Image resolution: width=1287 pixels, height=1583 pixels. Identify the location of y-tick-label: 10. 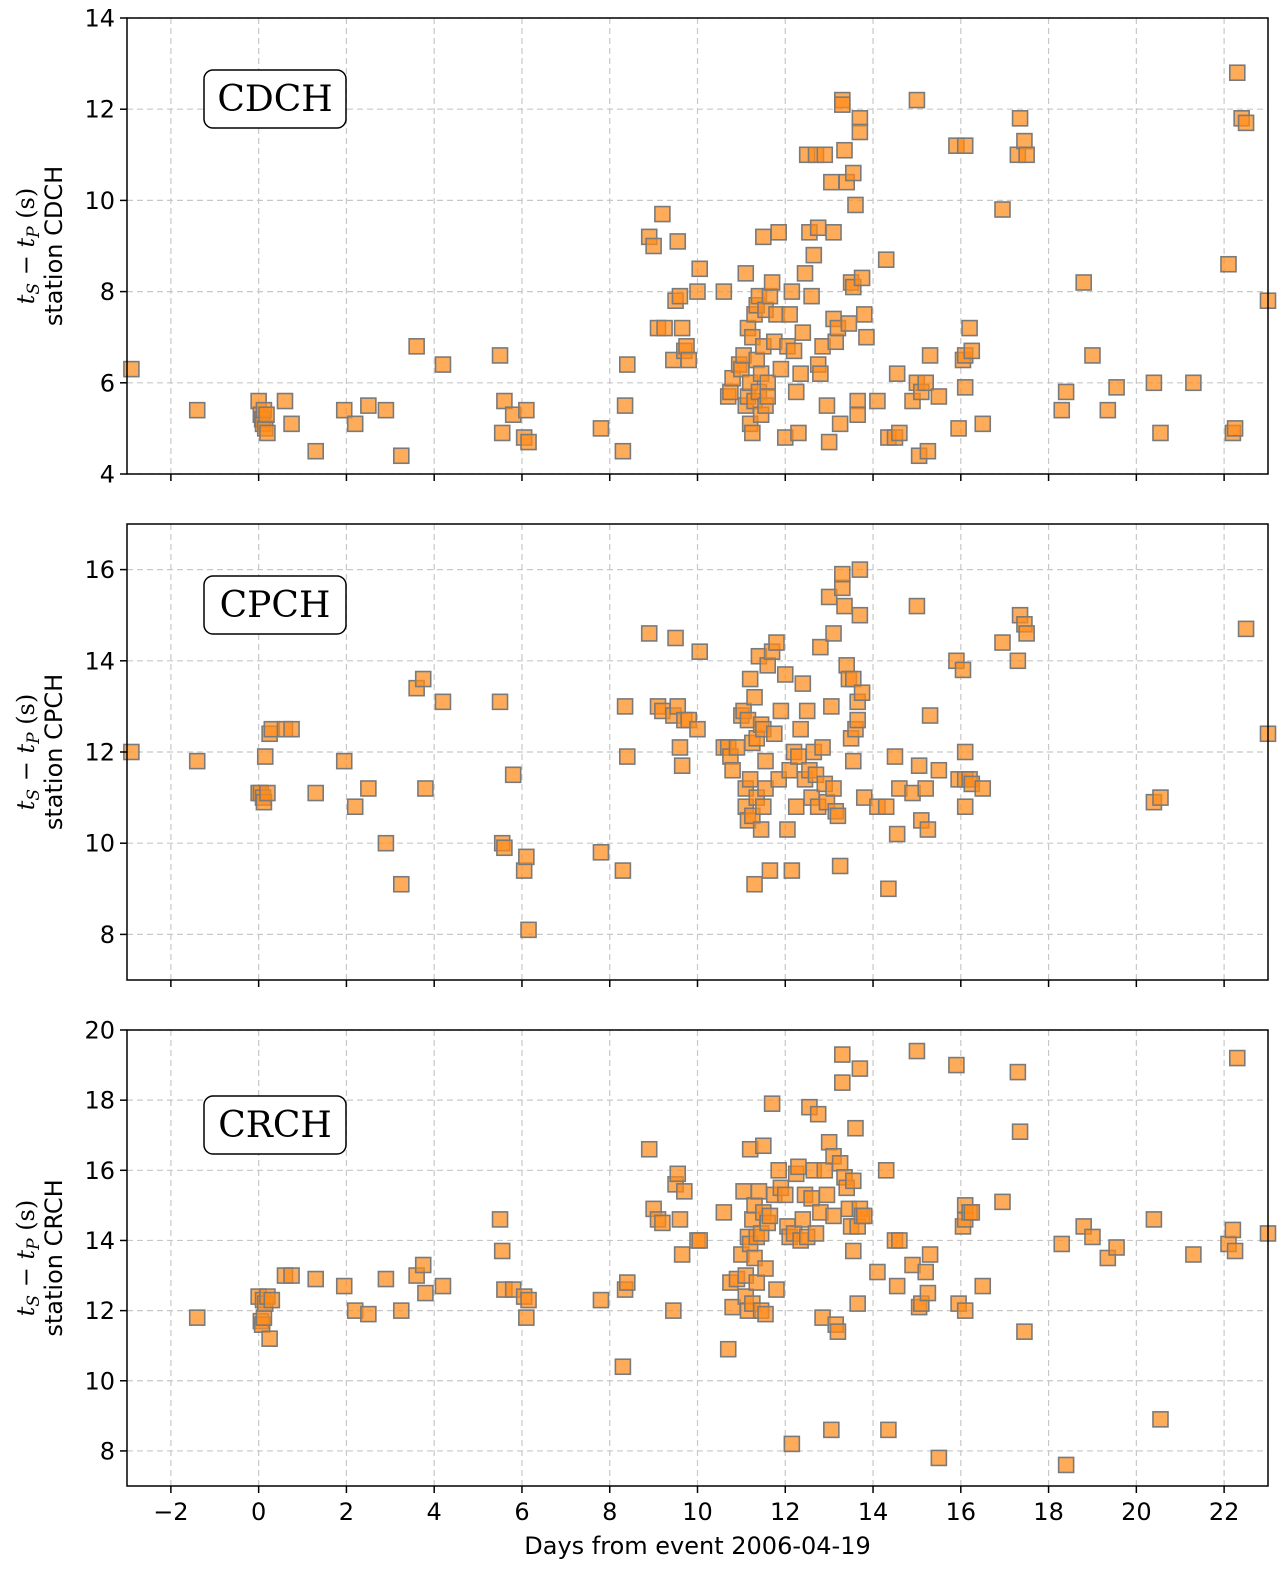
(99, 1381).